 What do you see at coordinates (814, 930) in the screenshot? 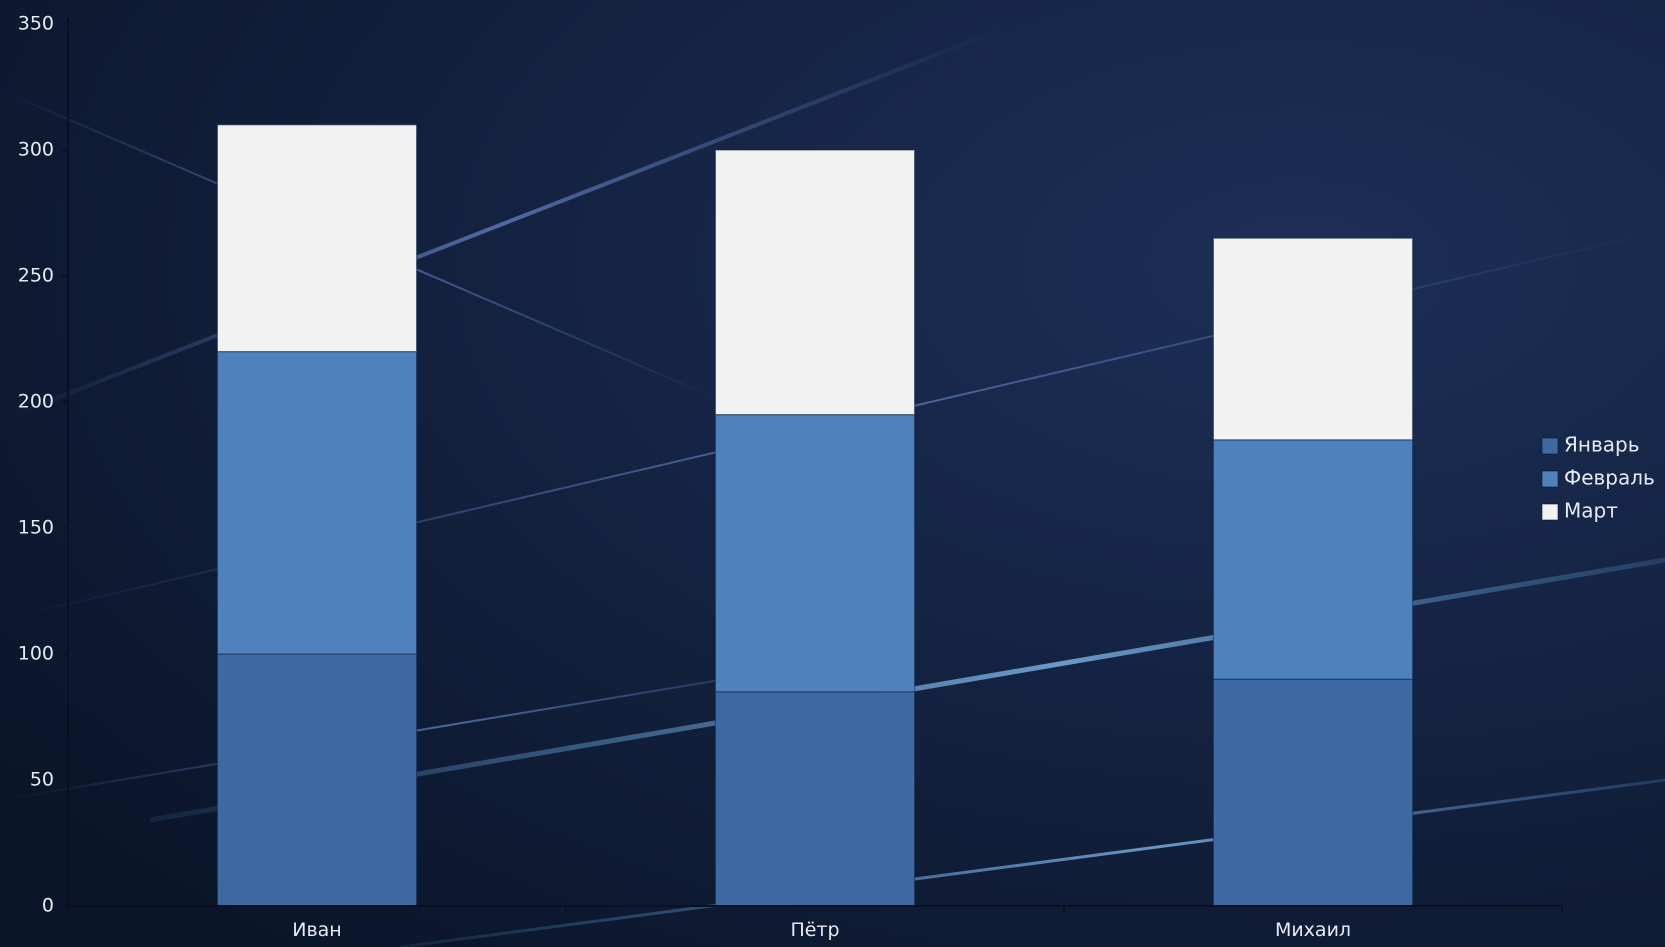
I see `x-tick-label: Пётр` at bounding box center [814, 930].